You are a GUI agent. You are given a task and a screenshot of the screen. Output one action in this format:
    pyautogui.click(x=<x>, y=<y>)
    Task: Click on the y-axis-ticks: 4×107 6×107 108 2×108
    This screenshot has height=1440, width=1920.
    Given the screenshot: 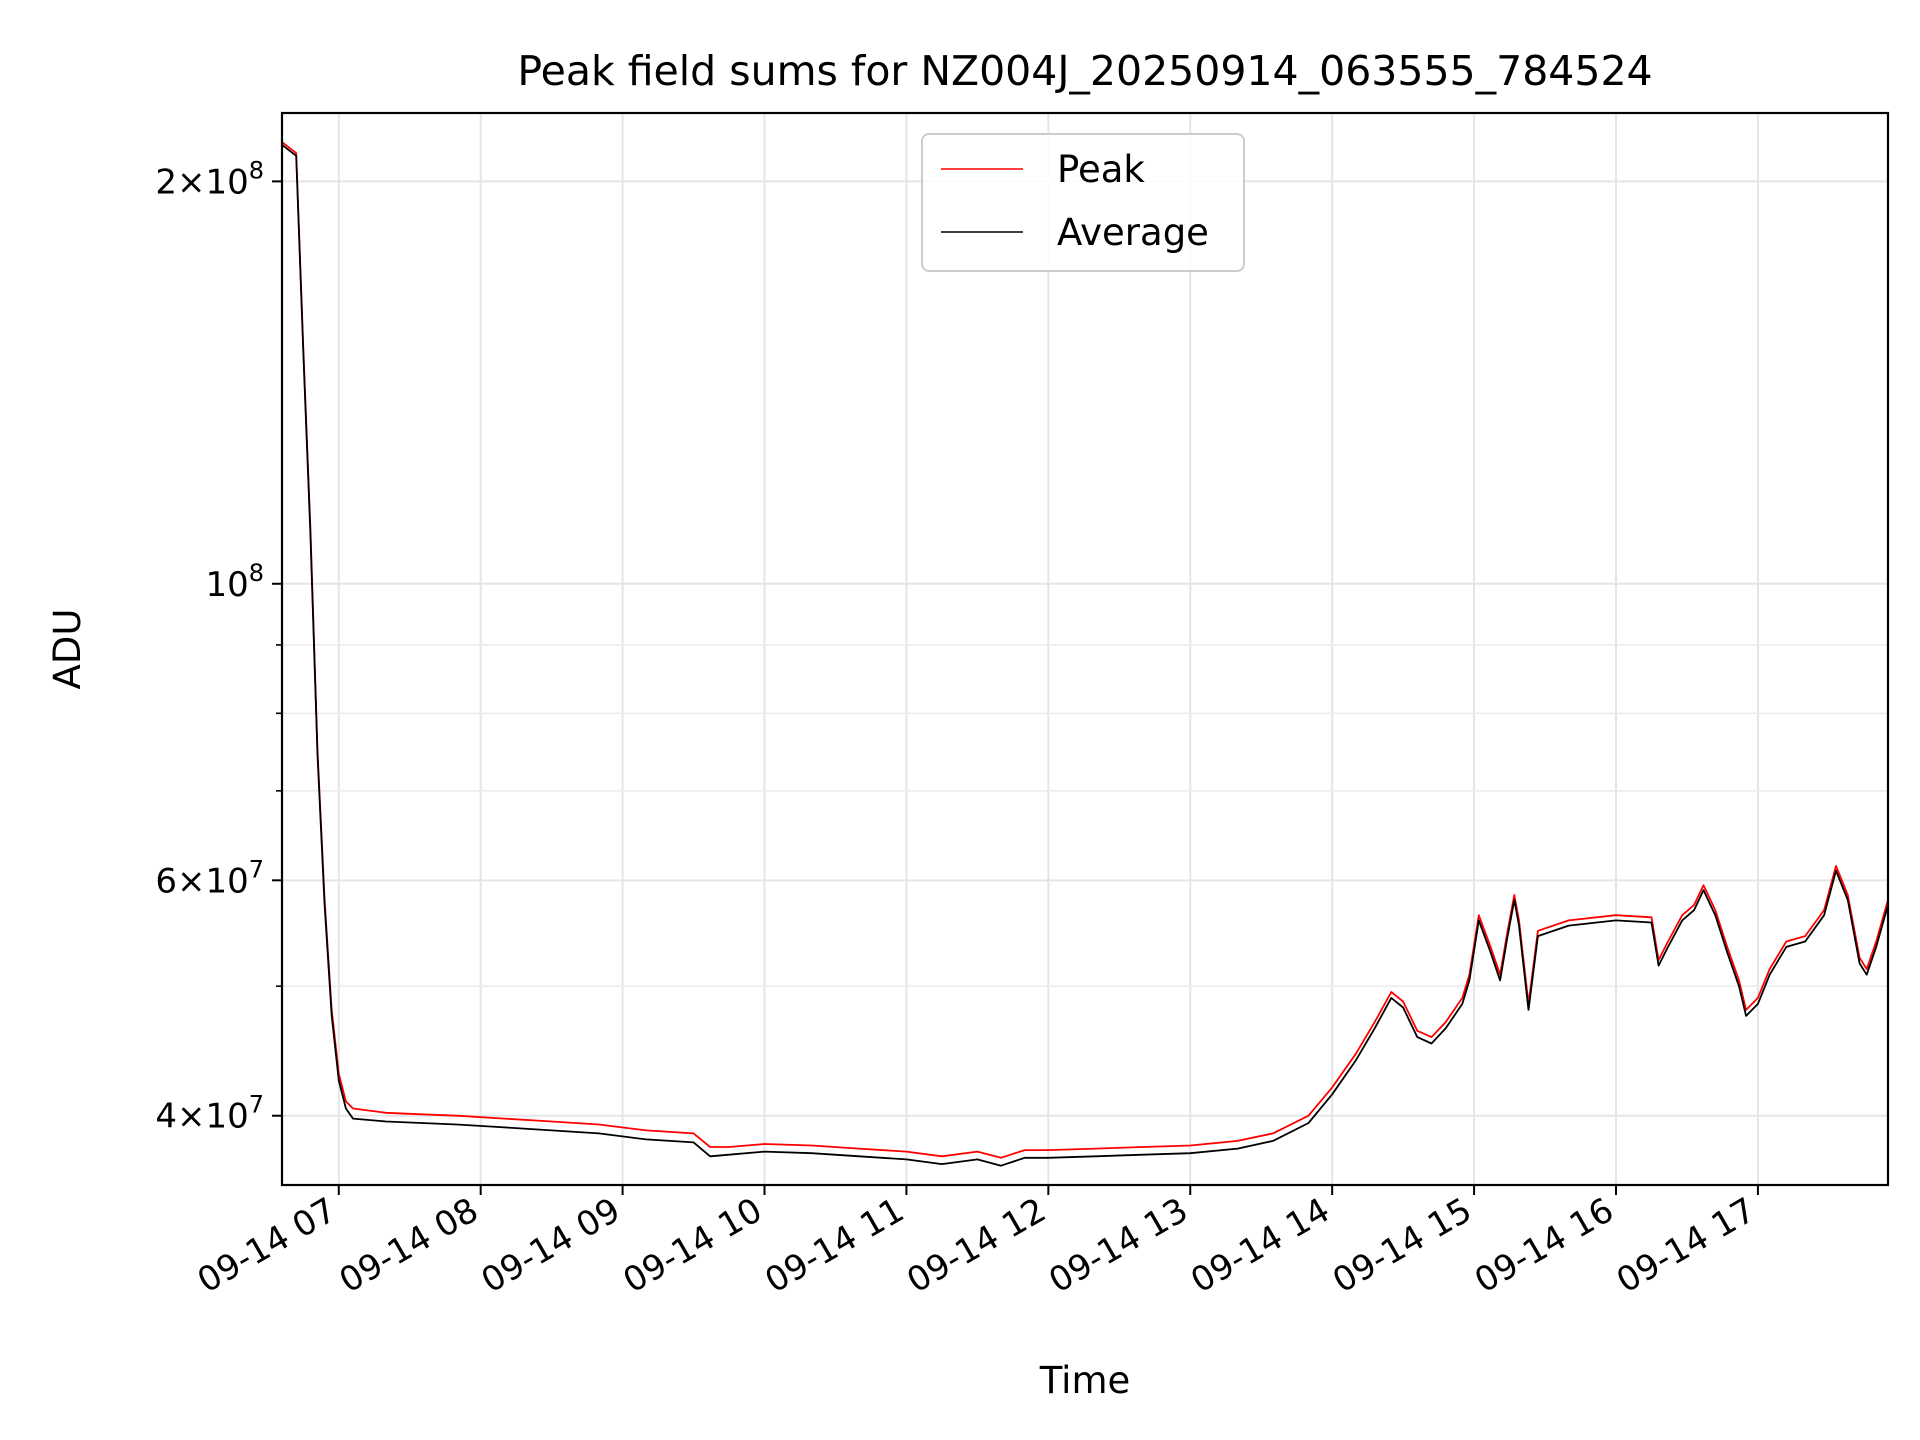 What is the action you would take?
    pyautogui.click(x=218, y=646)
    